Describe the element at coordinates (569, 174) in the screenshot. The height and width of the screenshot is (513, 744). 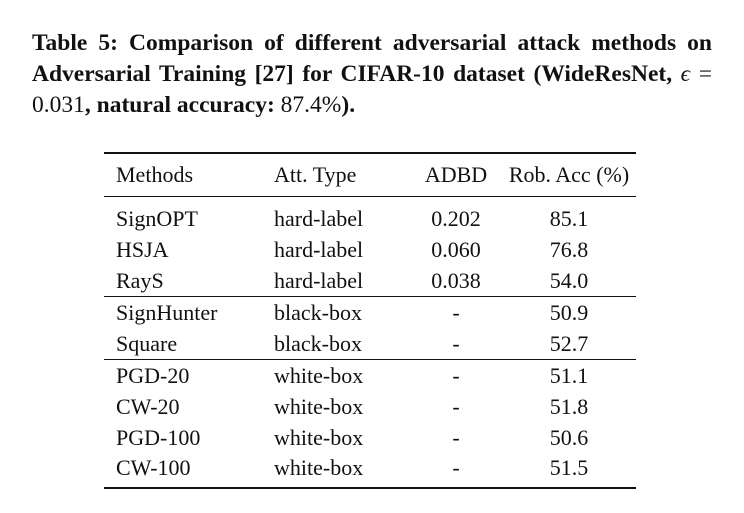
I see `header-robust-accuracy: Rob. Acc (%)` at that location.